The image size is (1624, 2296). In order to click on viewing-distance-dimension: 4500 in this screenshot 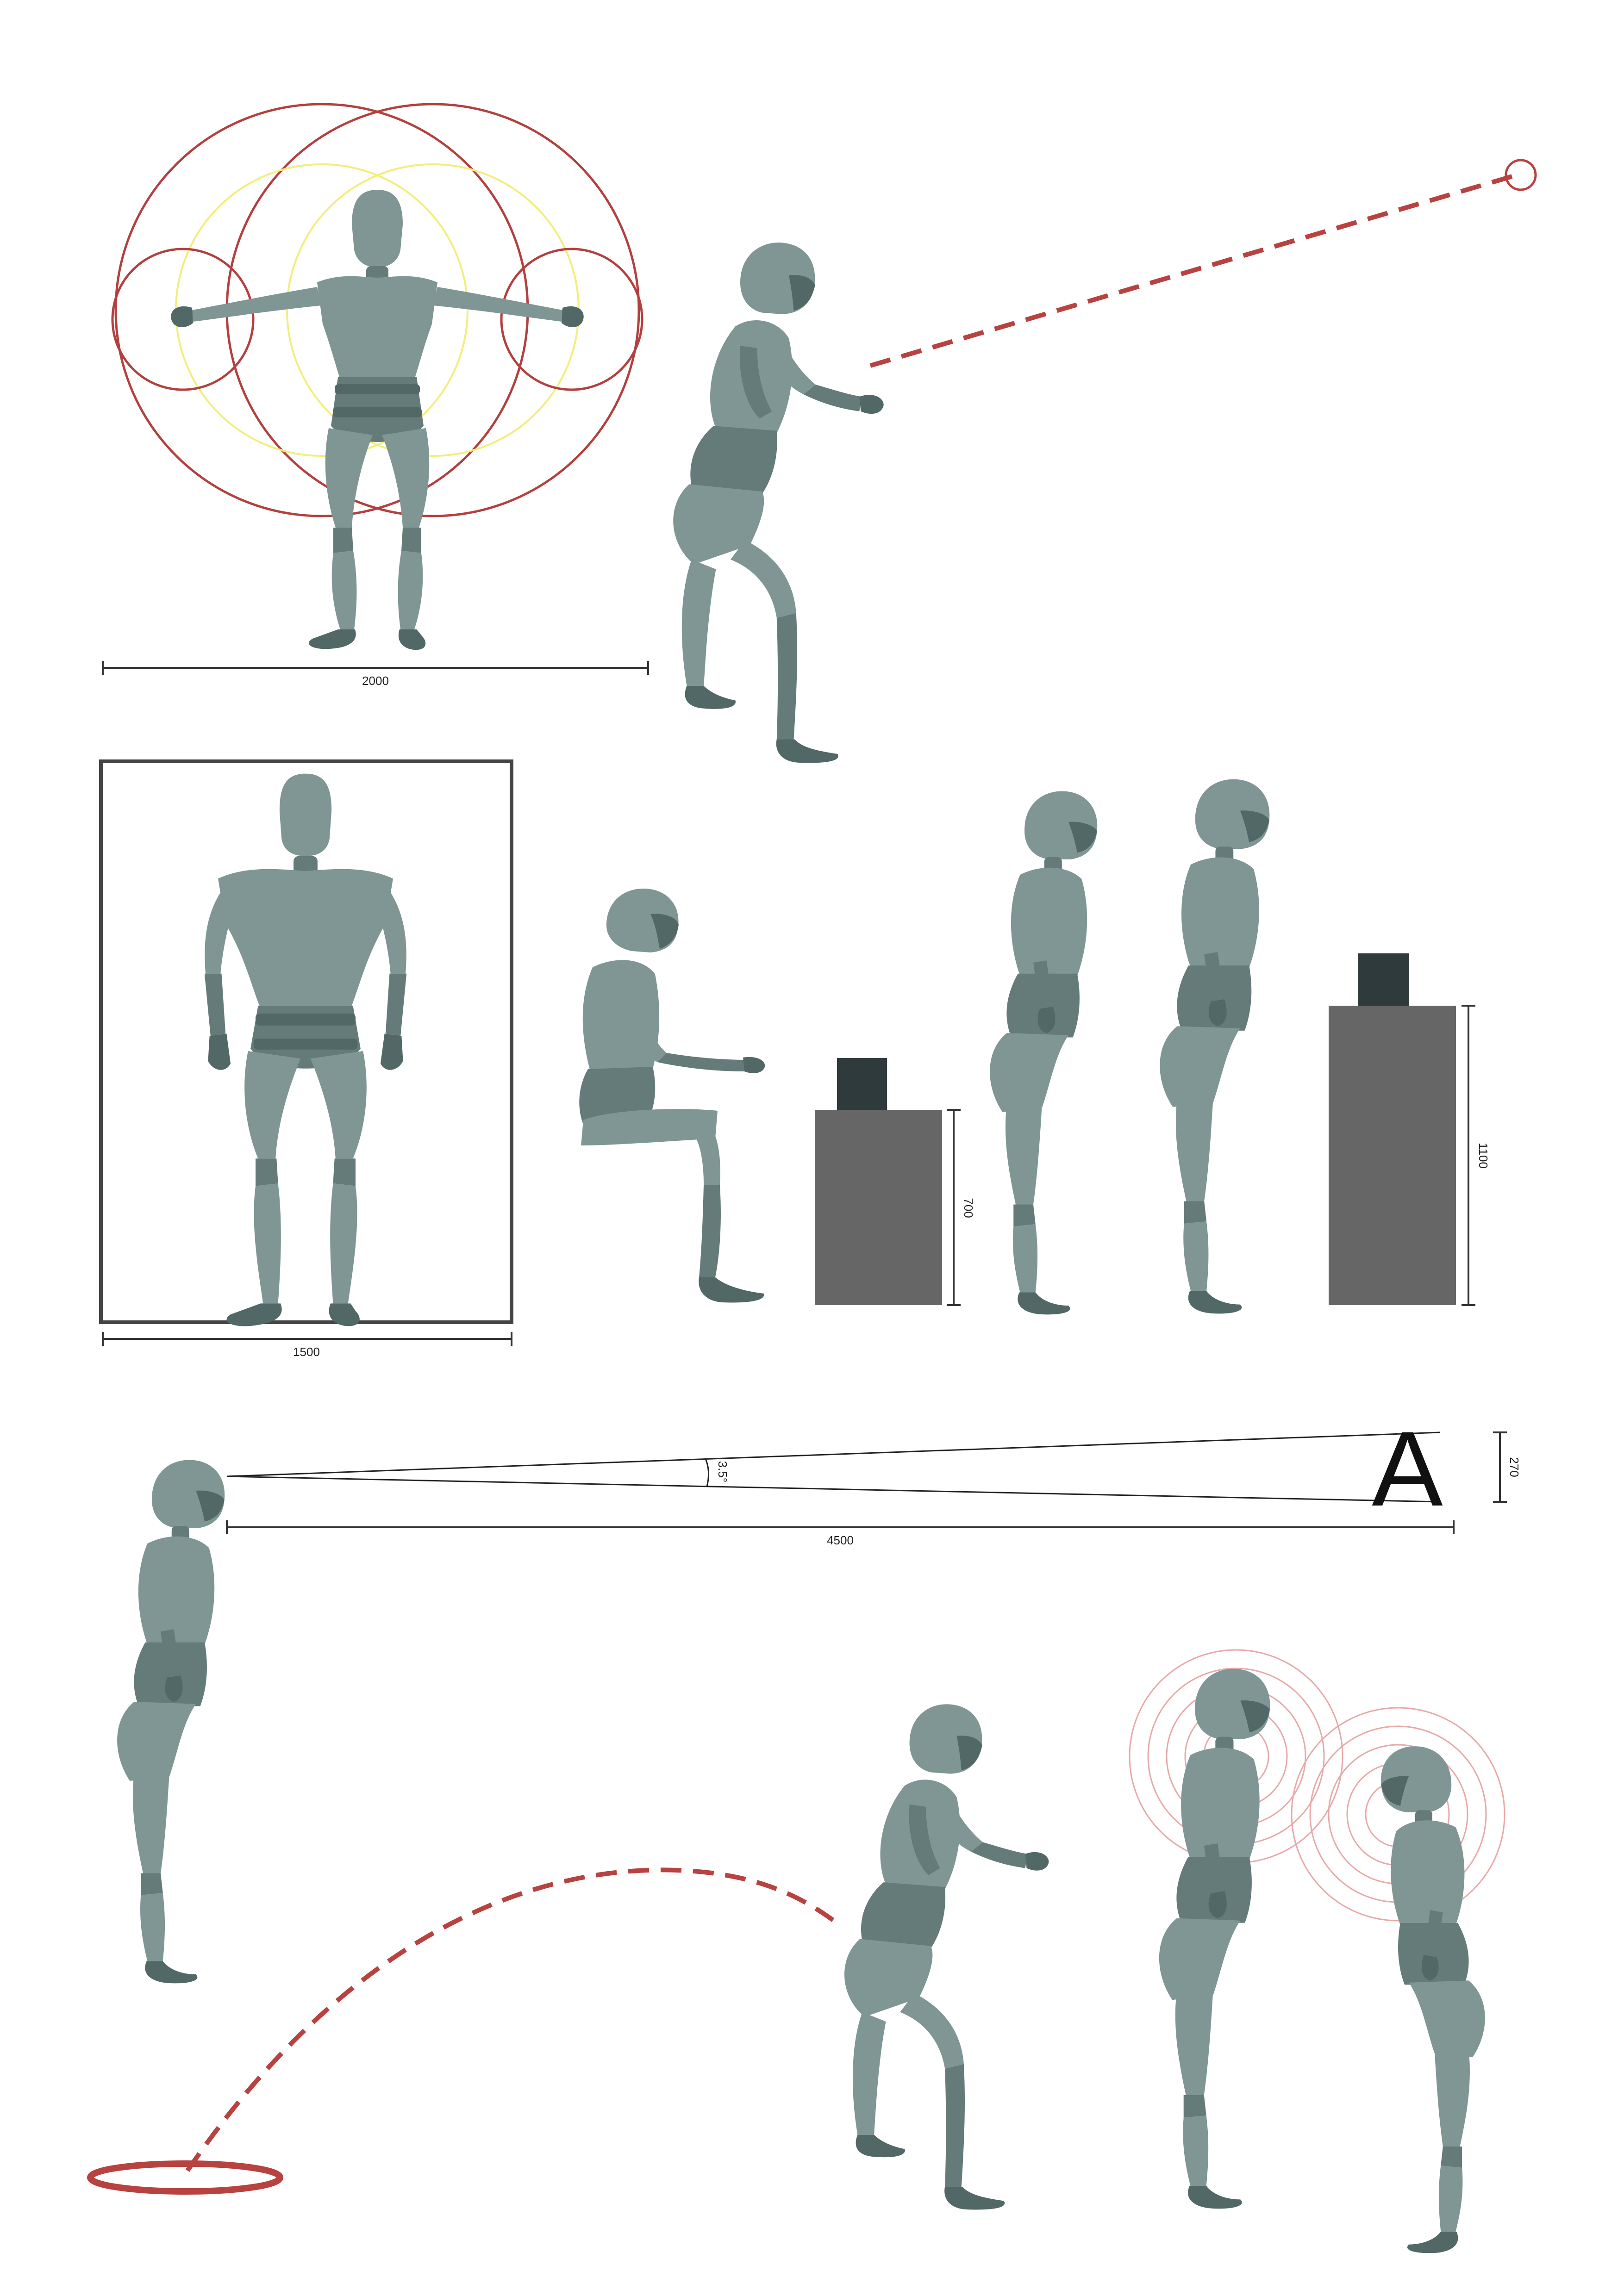, I will do `click(840, 1533)`.